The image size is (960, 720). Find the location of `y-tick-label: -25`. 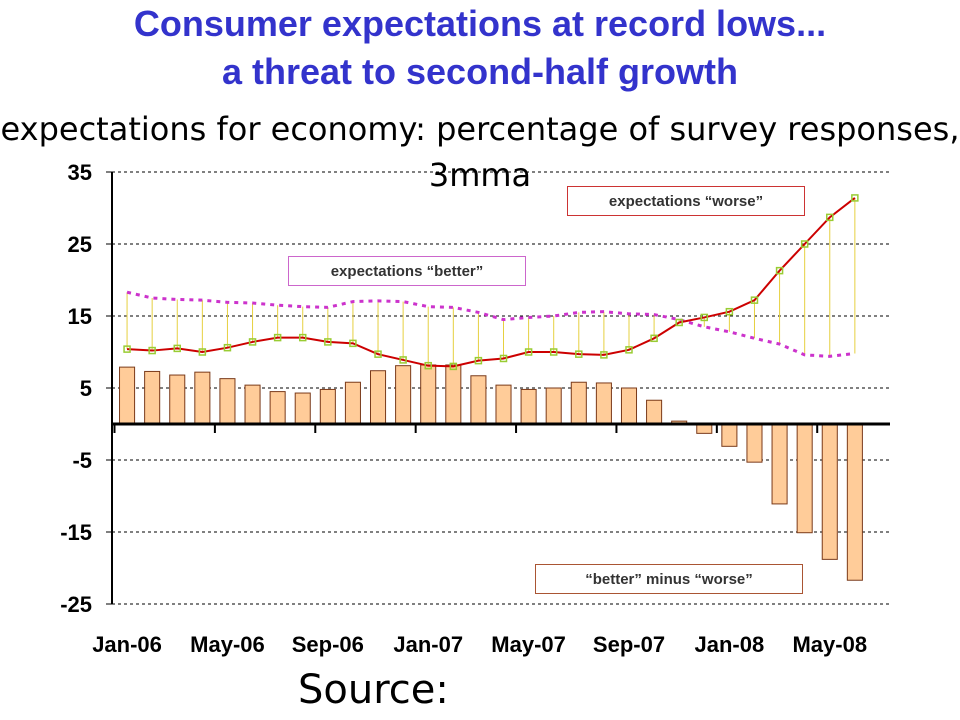

y-tick-label: -25 is located at coordinates (76, 604).